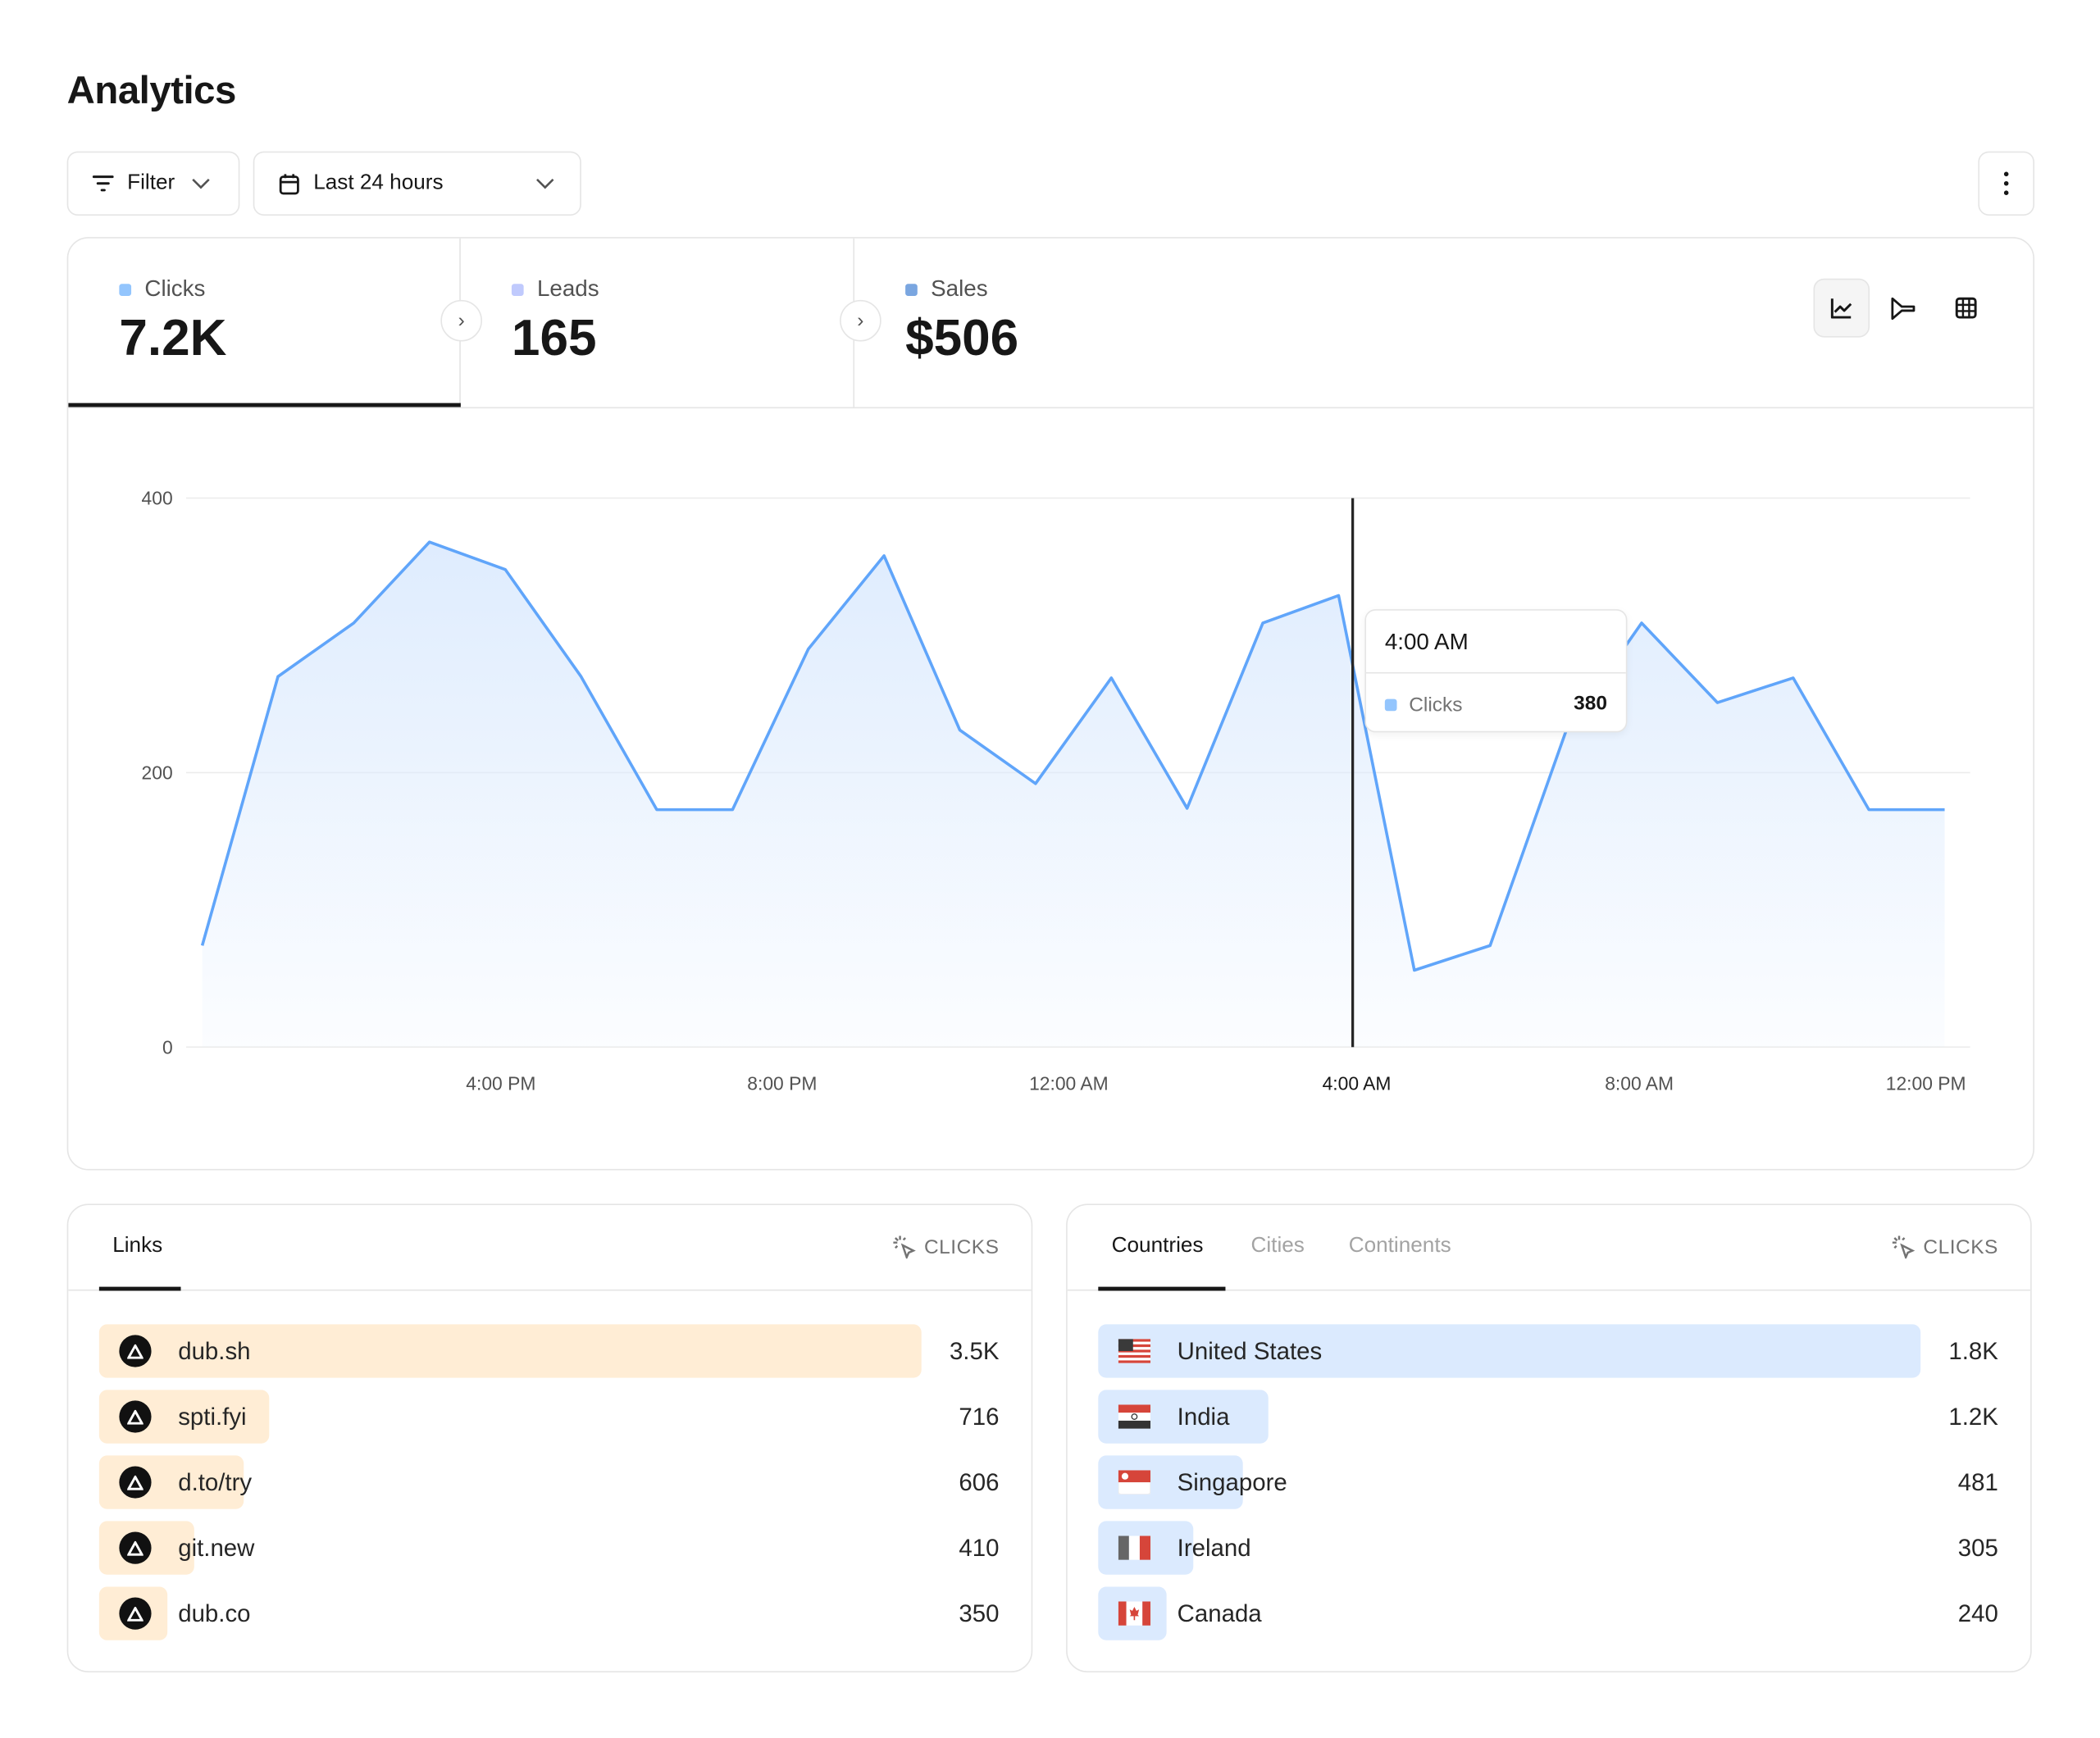  I want to click on list-item: dub.co 350, so click(549, 1613).